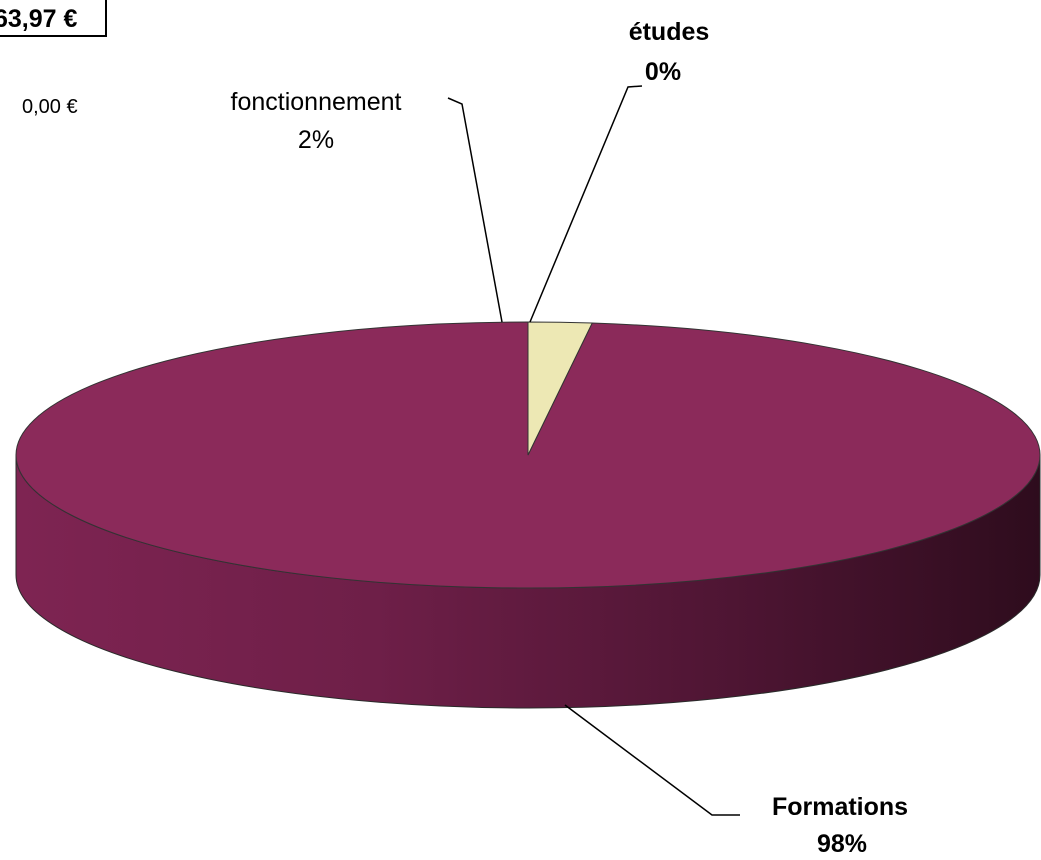 This screenshot has height=860, width=1041. I want to click on leader-line-fonctionnement, so click(475, 210).